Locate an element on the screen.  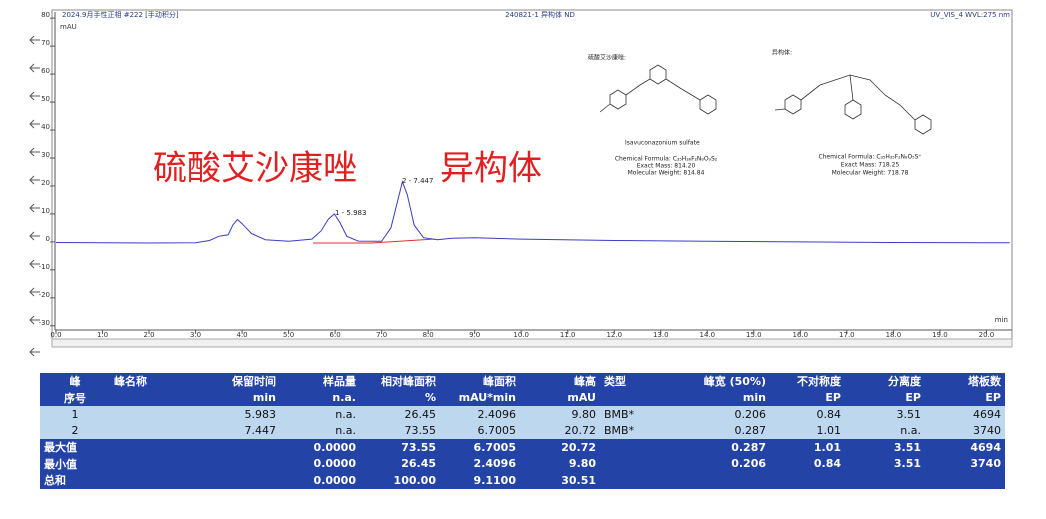
y-tick-label: 40 is located at coordinates (45, 127).